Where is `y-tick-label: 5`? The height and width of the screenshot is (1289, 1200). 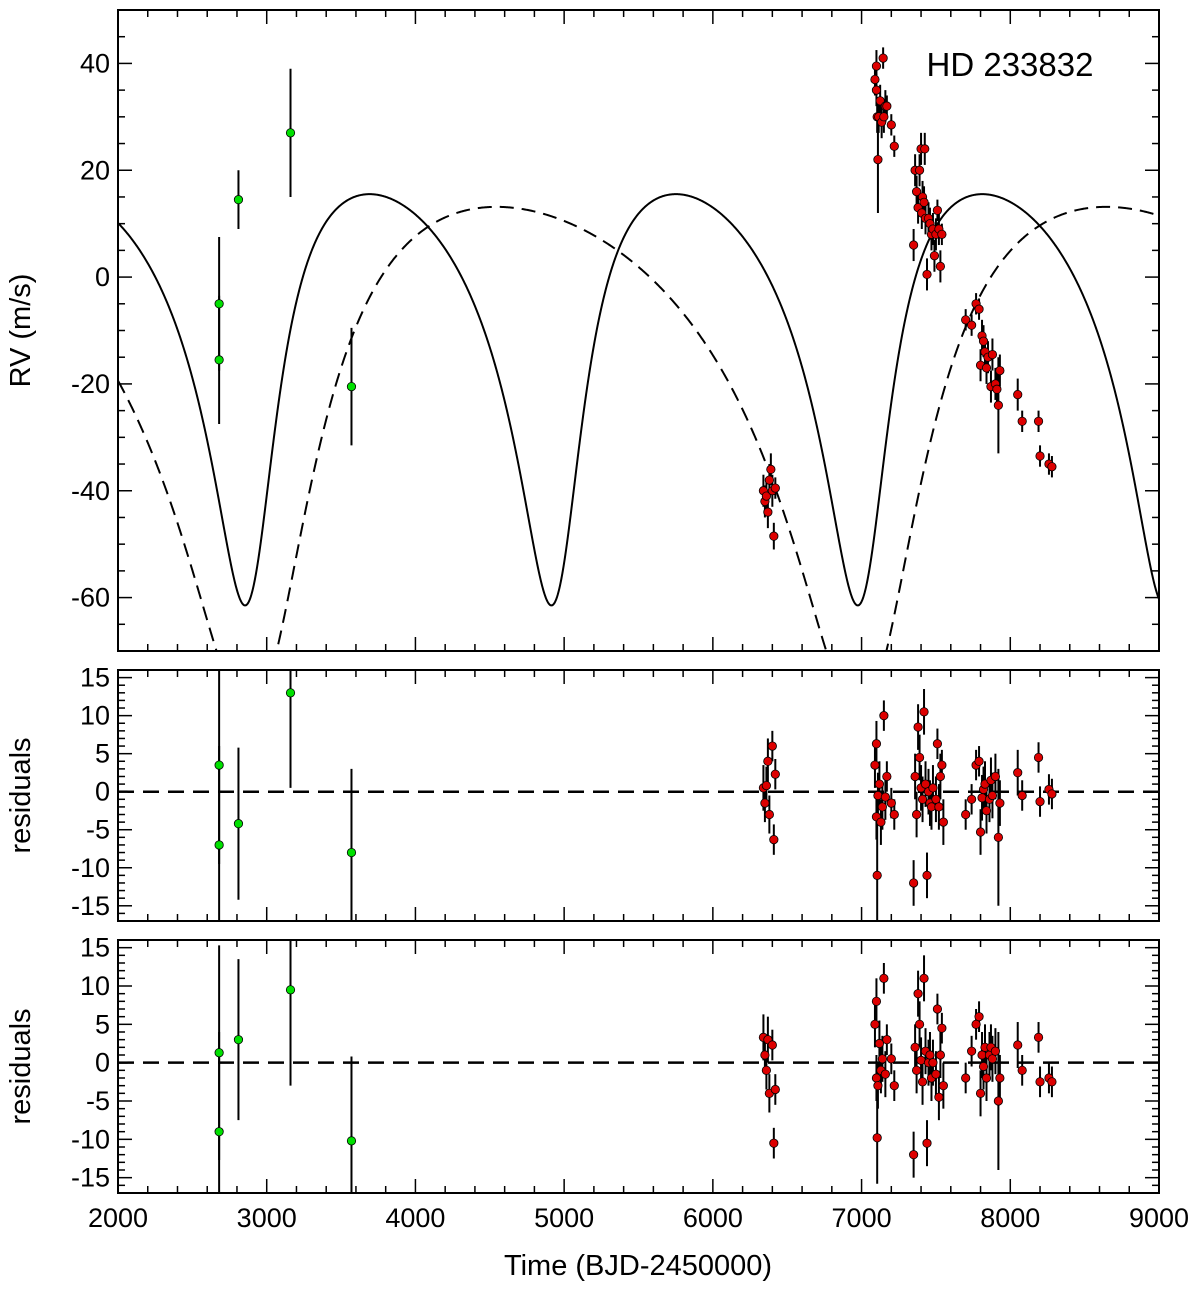 y-tick-label: 5 is located at coordinates (102, 754).